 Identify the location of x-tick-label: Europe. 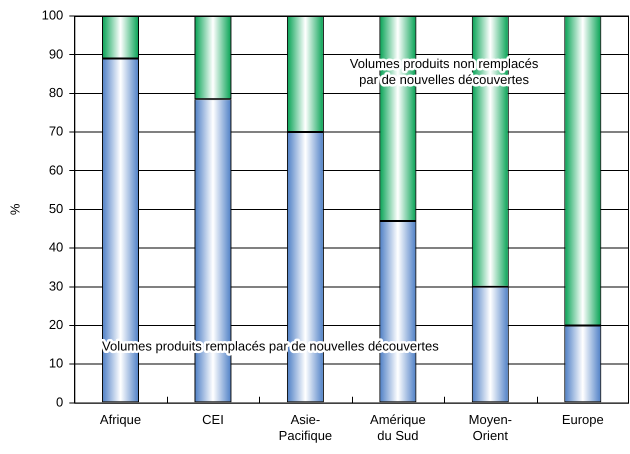
(583, 420).